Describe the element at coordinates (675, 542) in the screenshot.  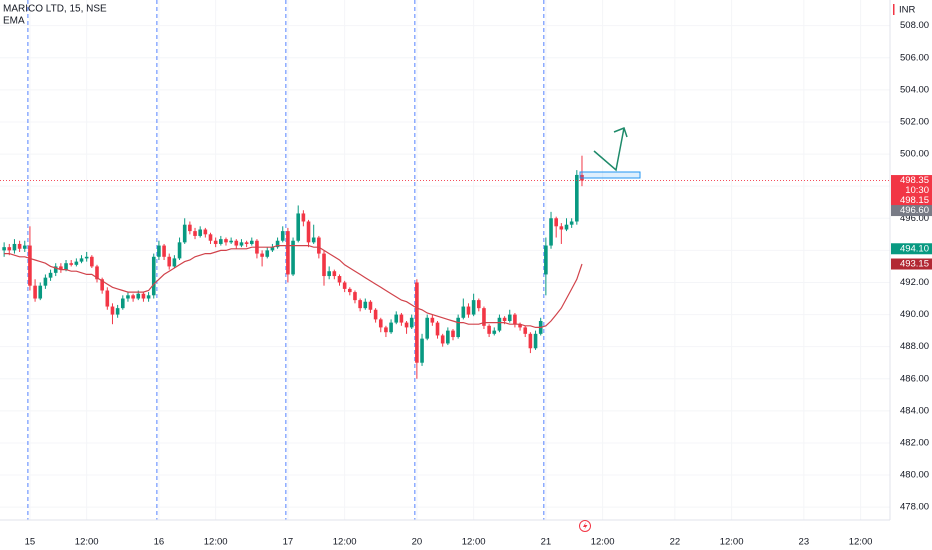
I see `x-tick-label: 22` at that location.